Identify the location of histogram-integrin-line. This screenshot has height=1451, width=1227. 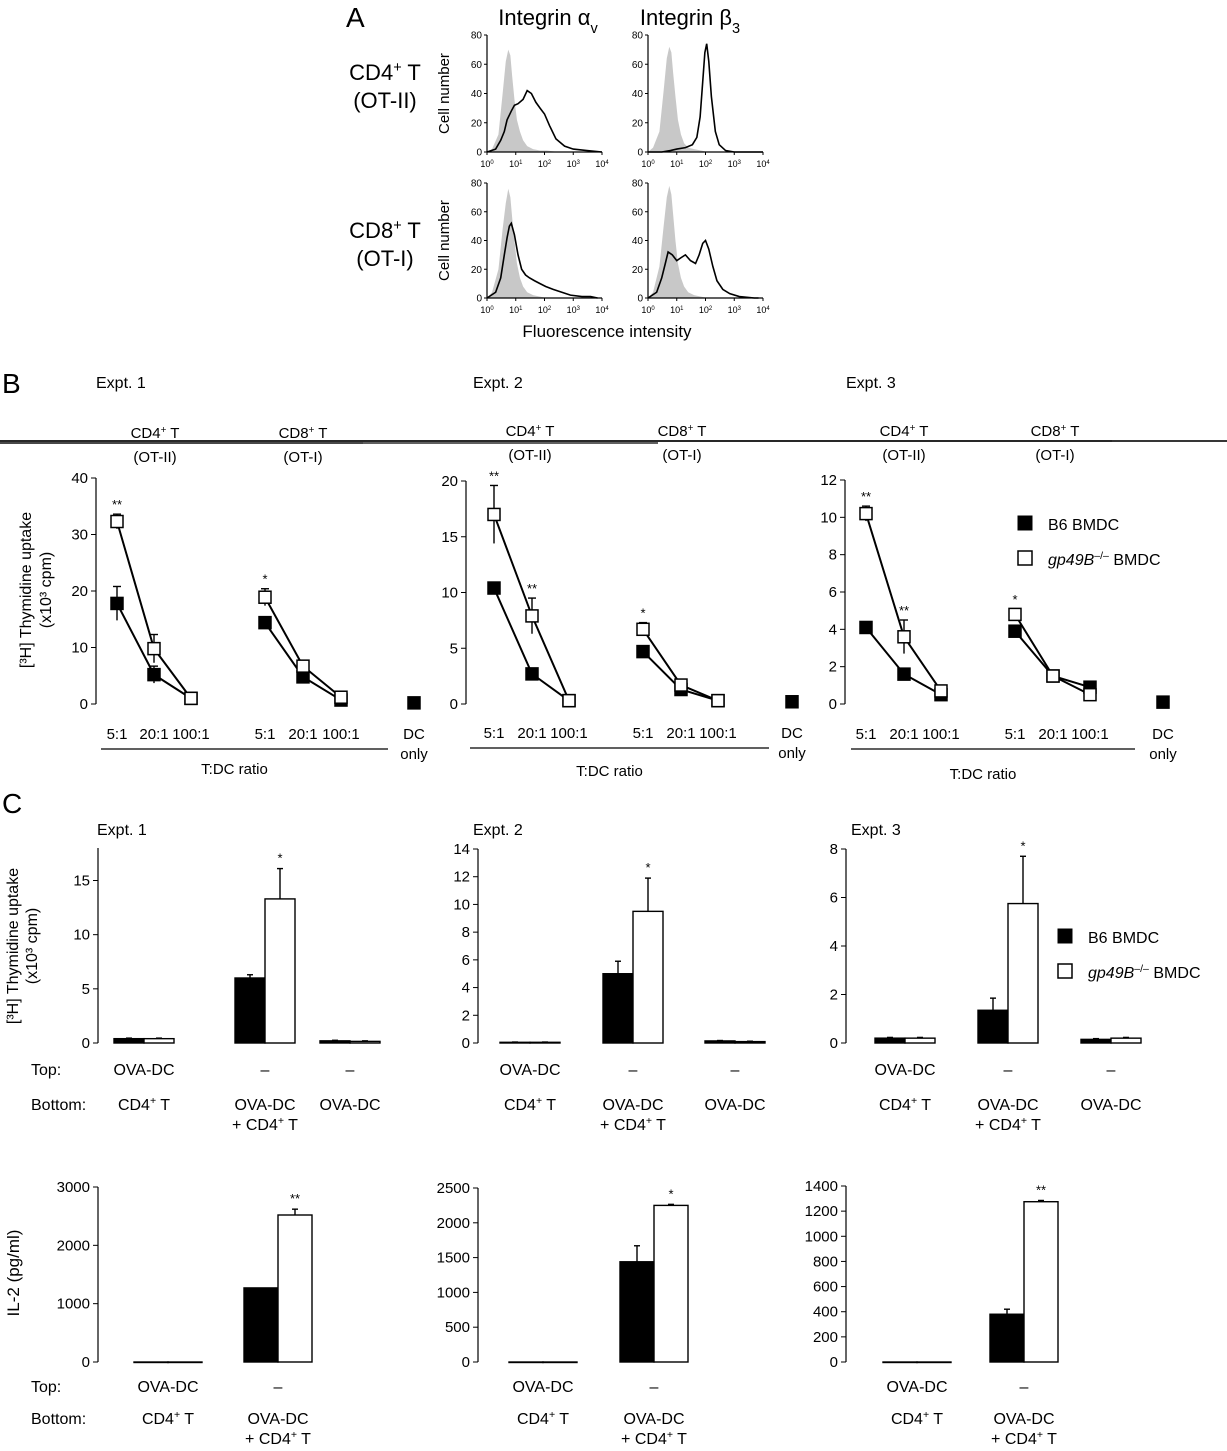
(542, 260).